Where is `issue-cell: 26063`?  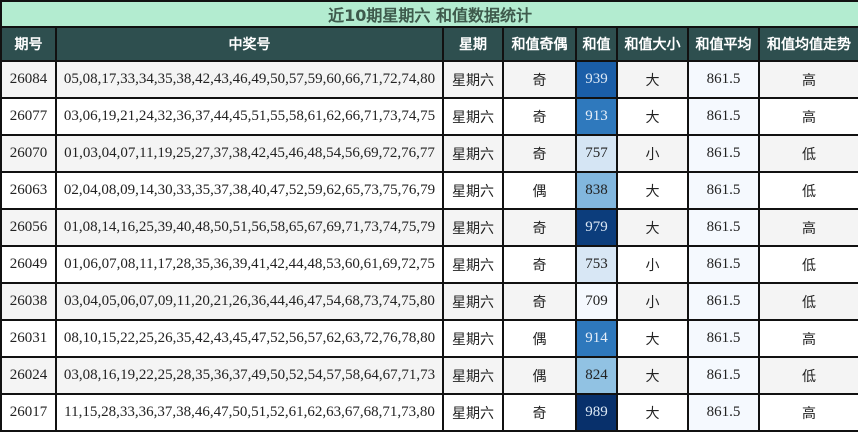 issue-cell: 26063 is located at coordinates (28, 190).